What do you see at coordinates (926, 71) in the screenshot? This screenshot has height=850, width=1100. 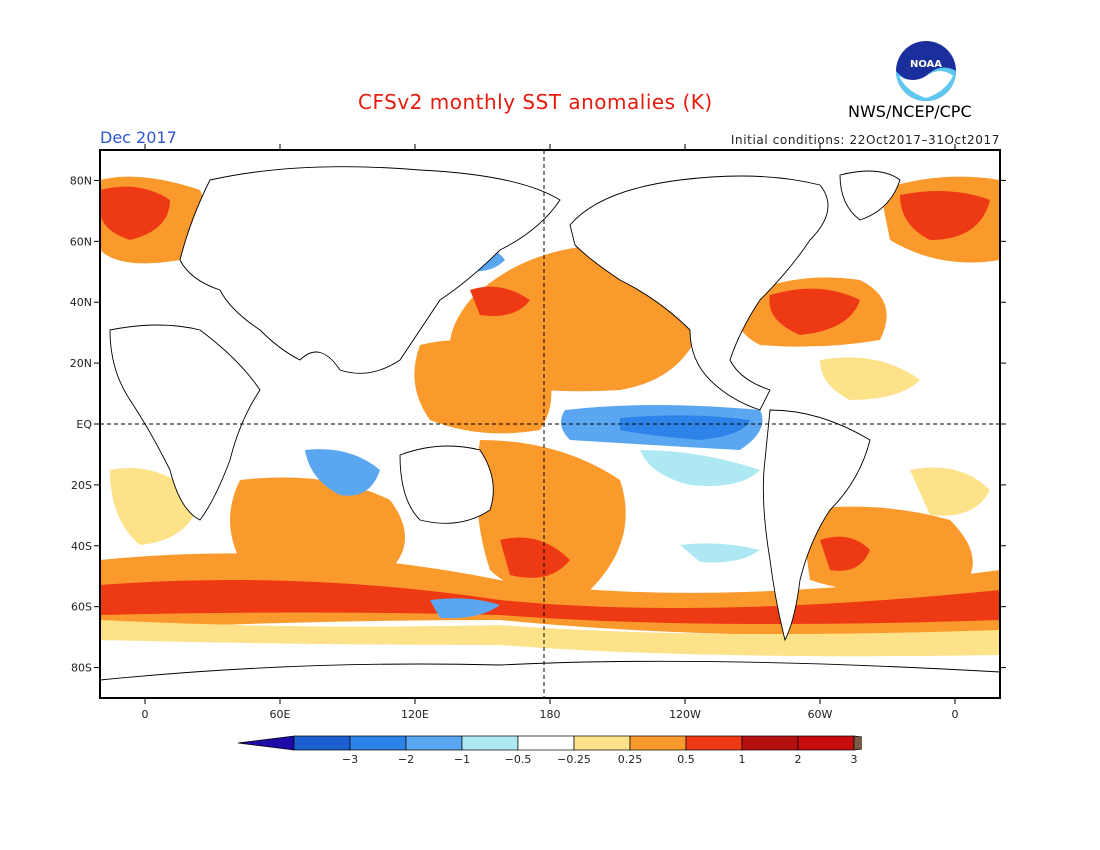 I see `noaa-logo-icon: NOAA` at bounding box center [926, 71].